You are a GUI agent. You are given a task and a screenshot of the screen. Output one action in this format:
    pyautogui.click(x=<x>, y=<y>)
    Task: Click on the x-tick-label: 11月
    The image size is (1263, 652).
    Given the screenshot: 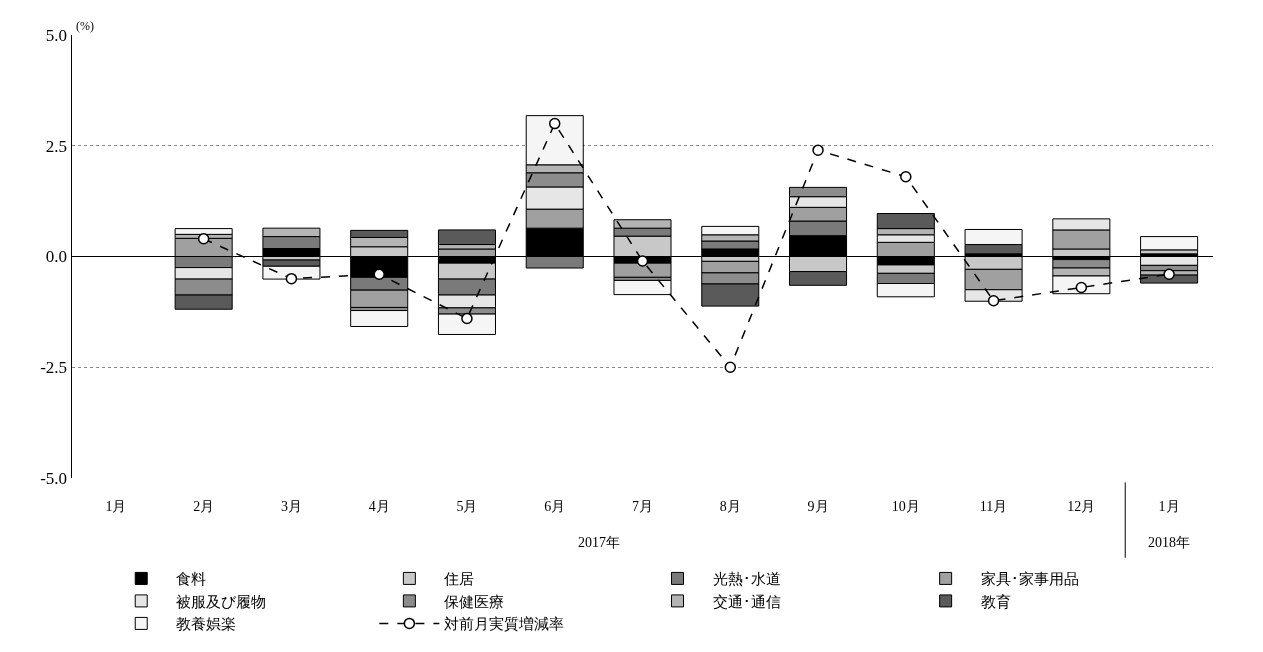 What is the action you would take?
    pyautogui.click(x=993, y=506)
    